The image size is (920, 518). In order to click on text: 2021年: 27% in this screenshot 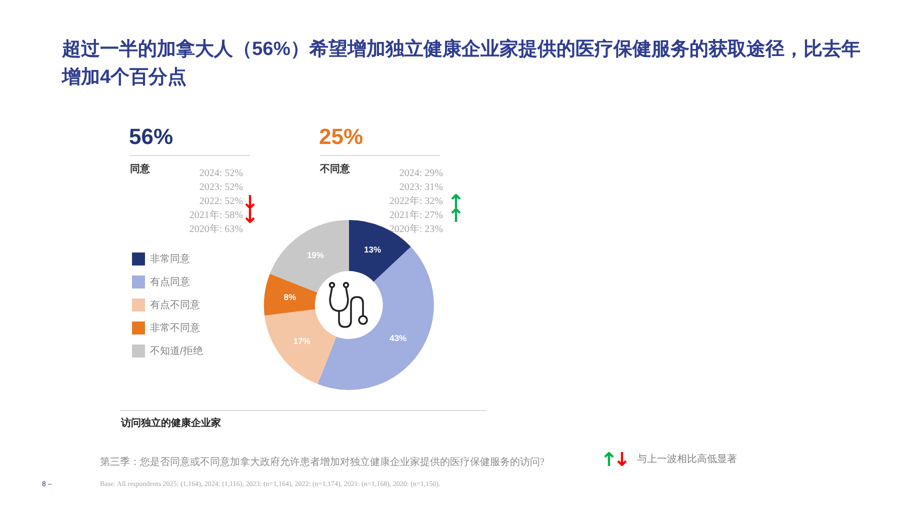, I will do `click(416, 216)`.